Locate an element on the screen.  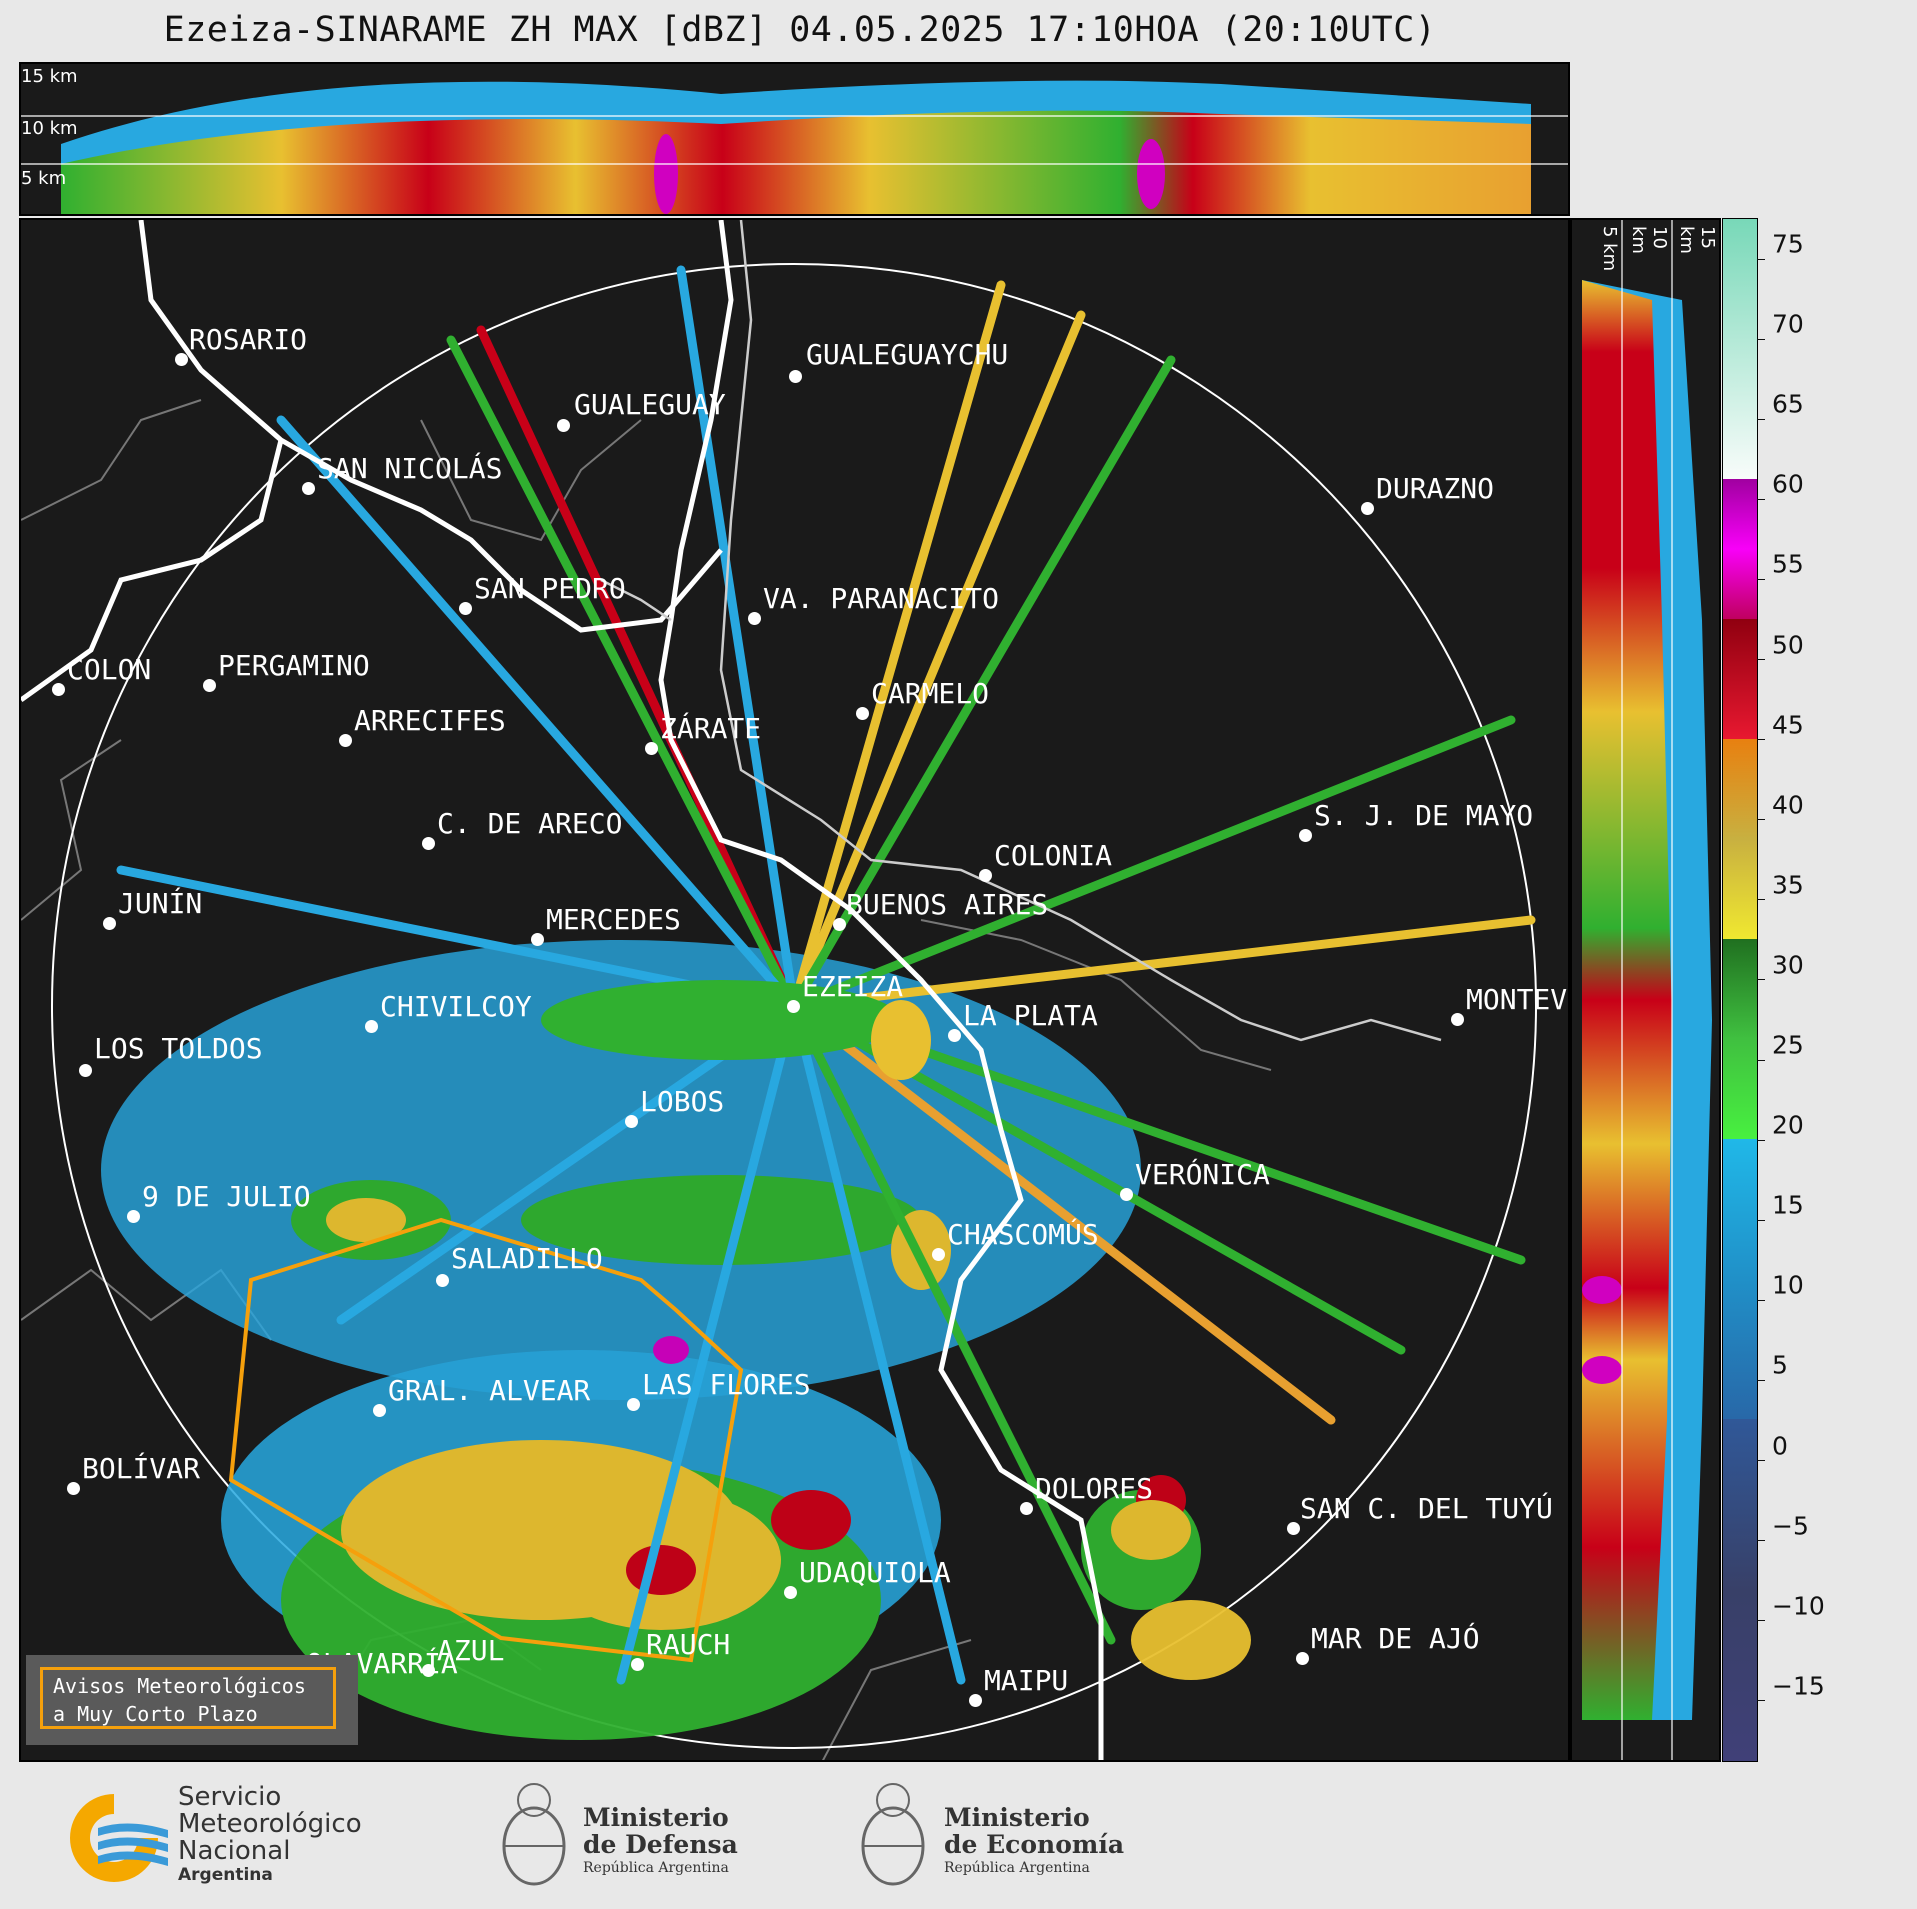
city-label-veronica: VERÓNICA is located at coordinates (1202, 1174).